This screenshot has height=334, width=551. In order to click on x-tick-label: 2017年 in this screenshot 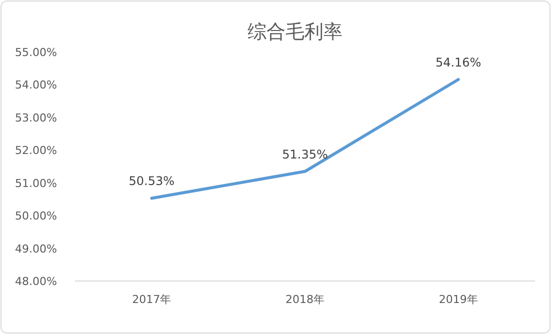, I will do `click(152, 299)`.